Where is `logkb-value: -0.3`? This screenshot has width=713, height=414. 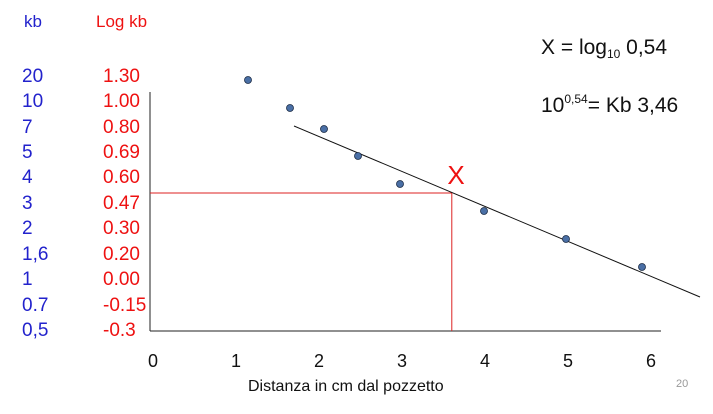 logkb-value: -0.3 is located at coordinates (119, 330).